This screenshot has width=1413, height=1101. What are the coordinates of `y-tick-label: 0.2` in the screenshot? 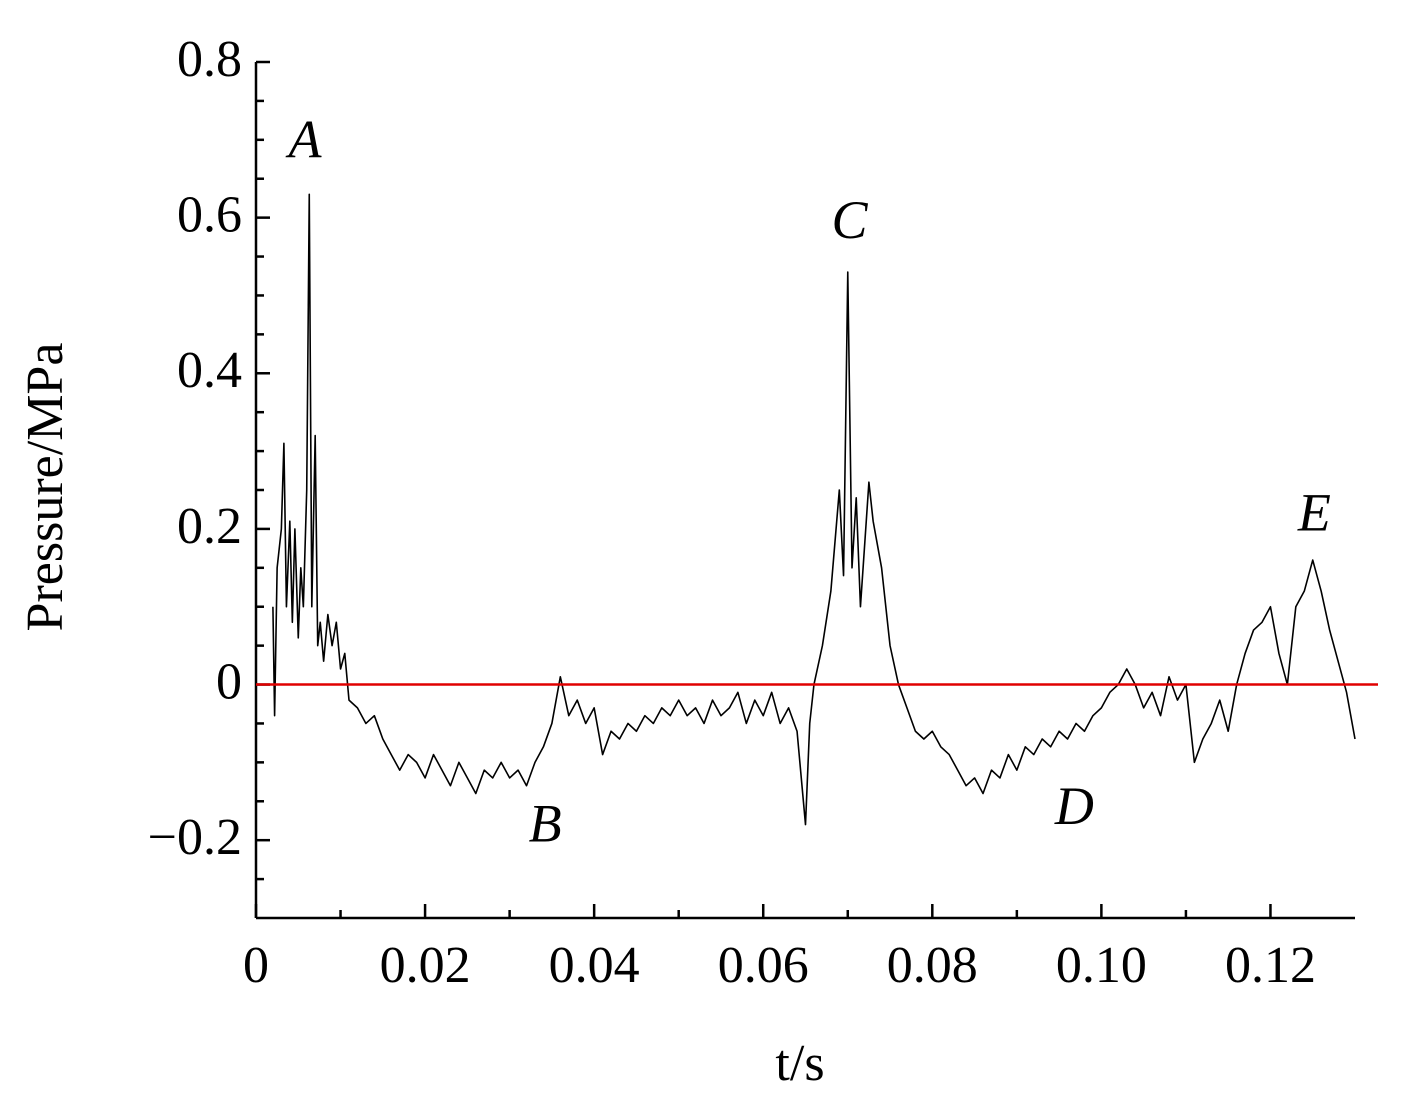 It's located at (209, 526).